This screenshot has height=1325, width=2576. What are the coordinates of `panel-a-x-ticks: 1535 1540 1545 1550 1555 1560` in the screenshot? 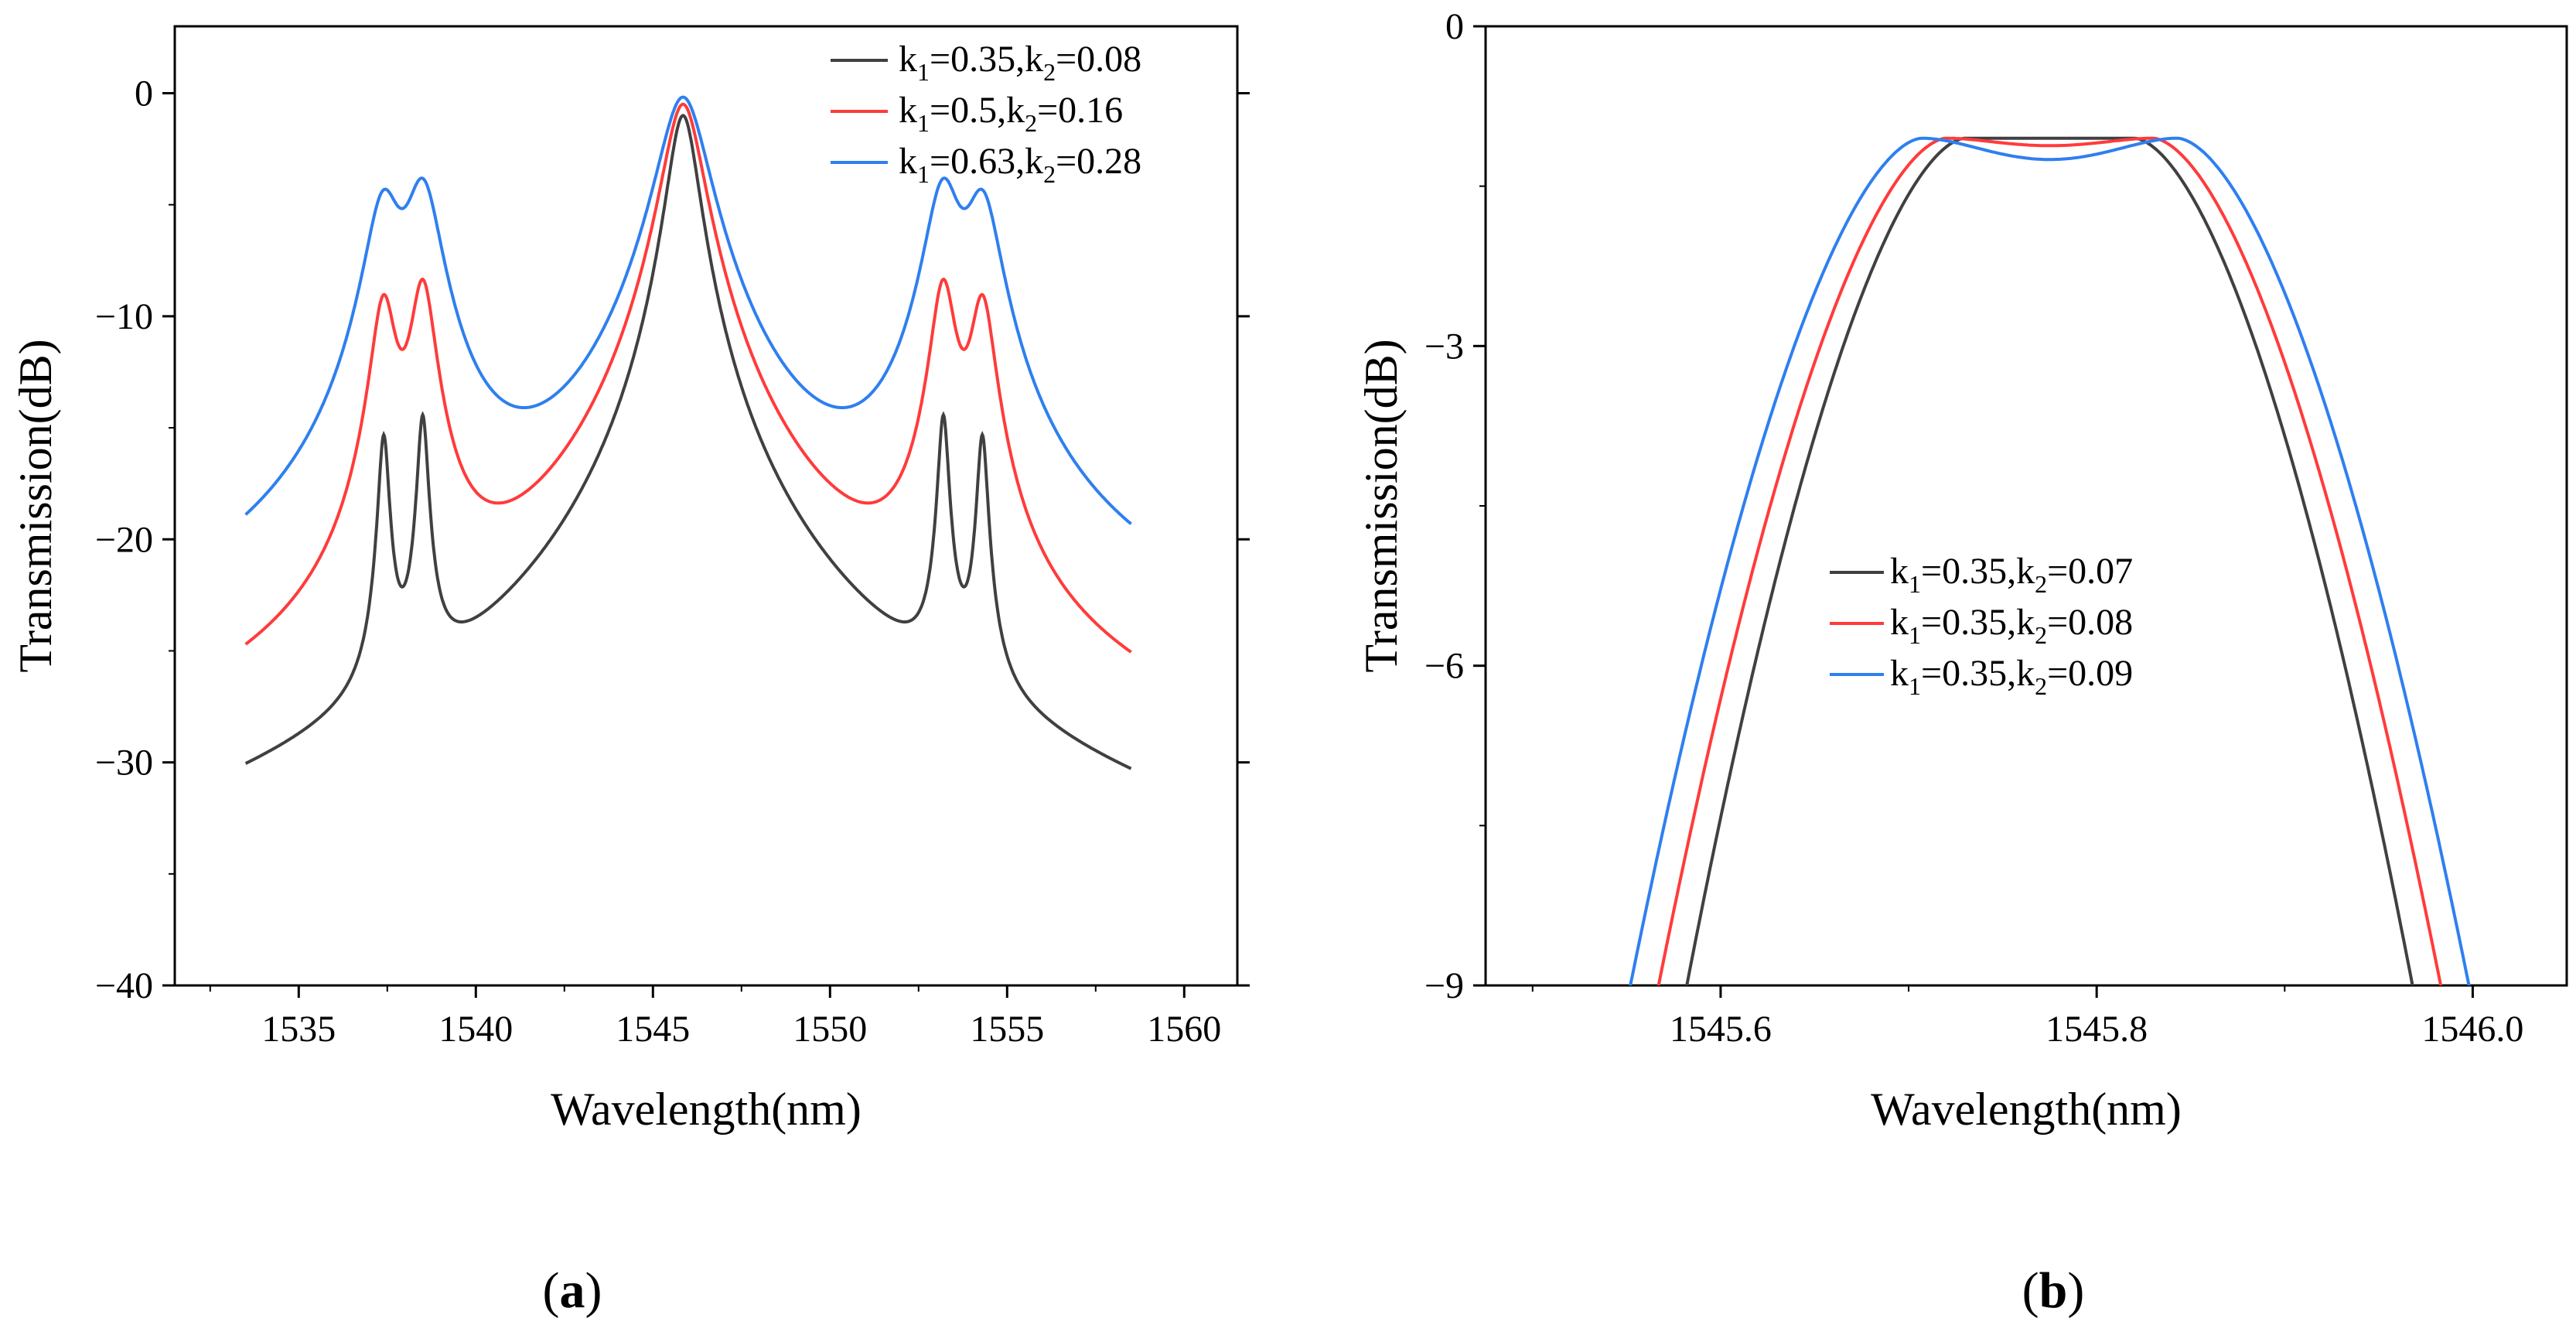 It's located at (715, 1018).